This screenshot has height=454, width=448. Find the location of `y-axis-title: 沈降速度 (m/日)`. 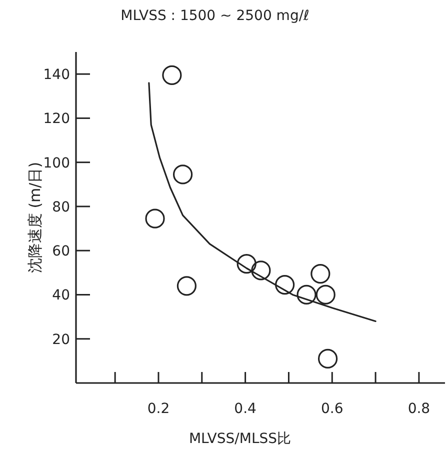

y-axis-title: 沈降速度 (m/日) is located at coordinates (35, 218).